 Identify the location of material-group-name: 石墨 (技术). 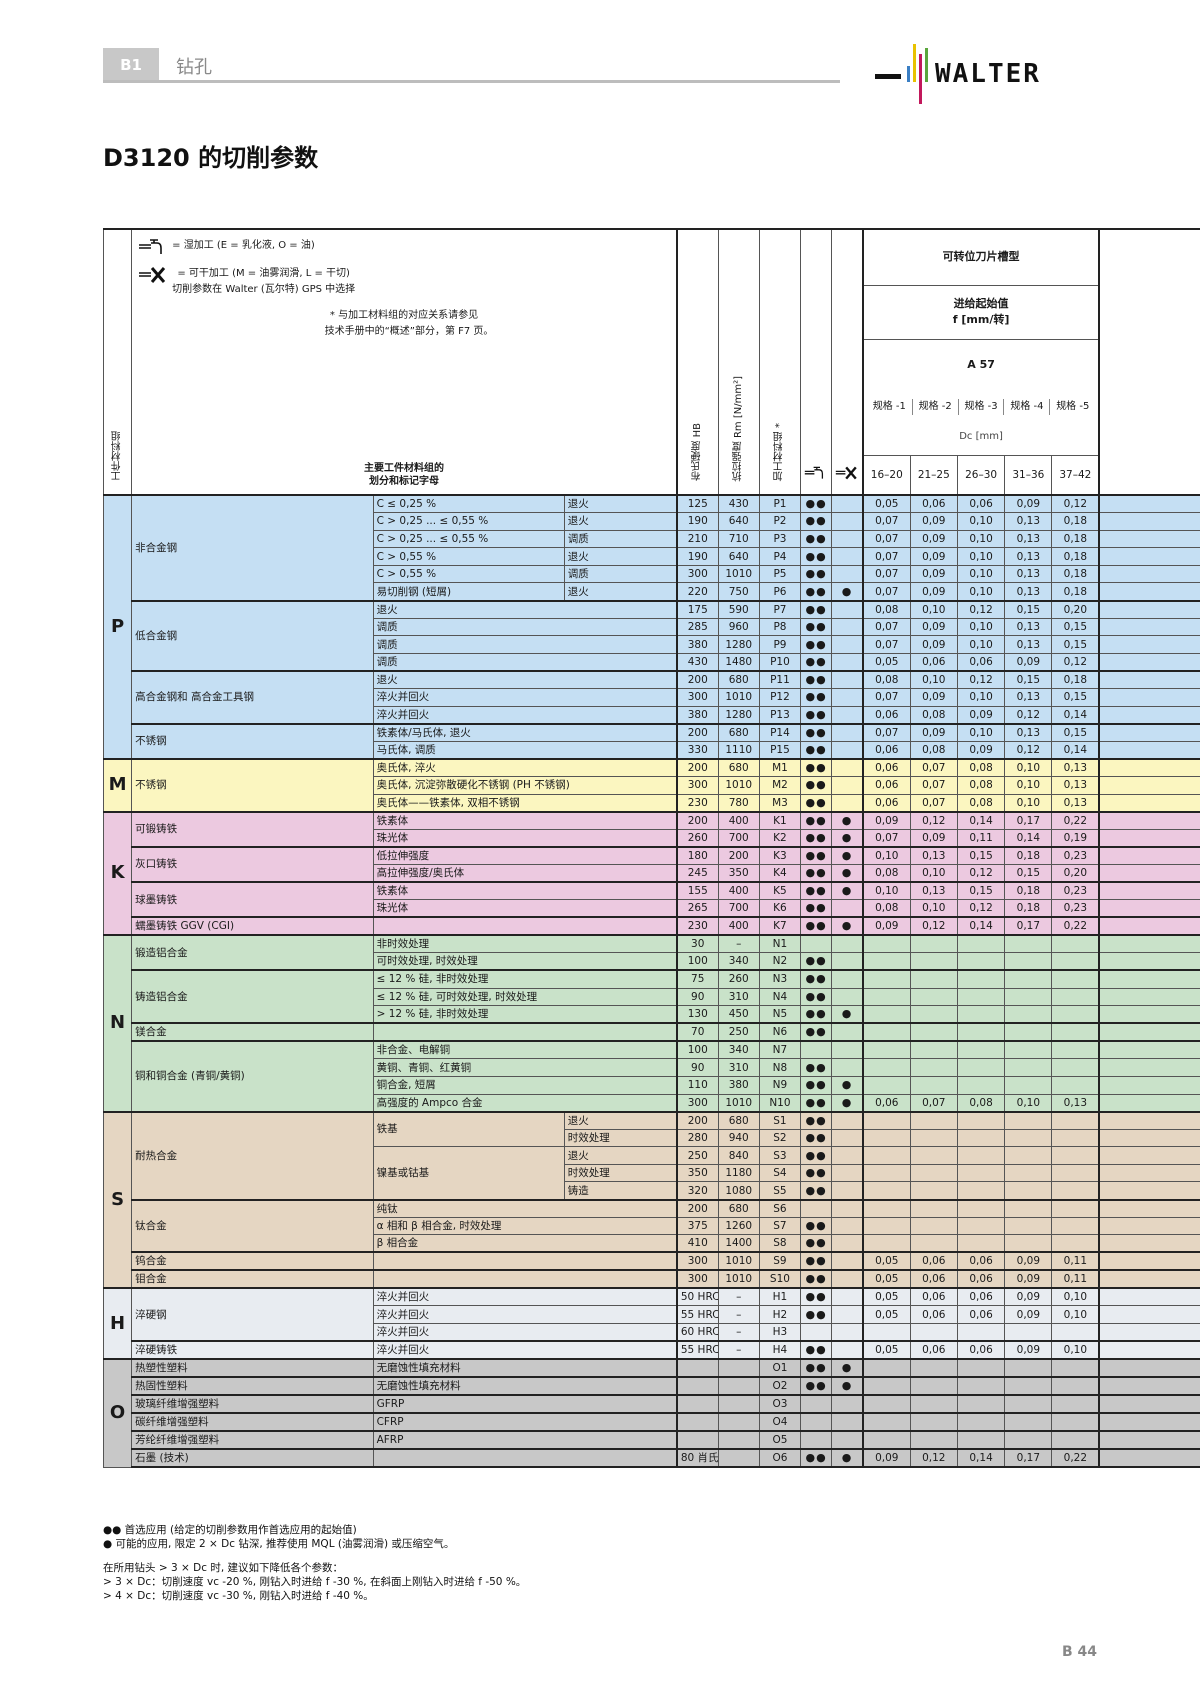
(252, 1458).